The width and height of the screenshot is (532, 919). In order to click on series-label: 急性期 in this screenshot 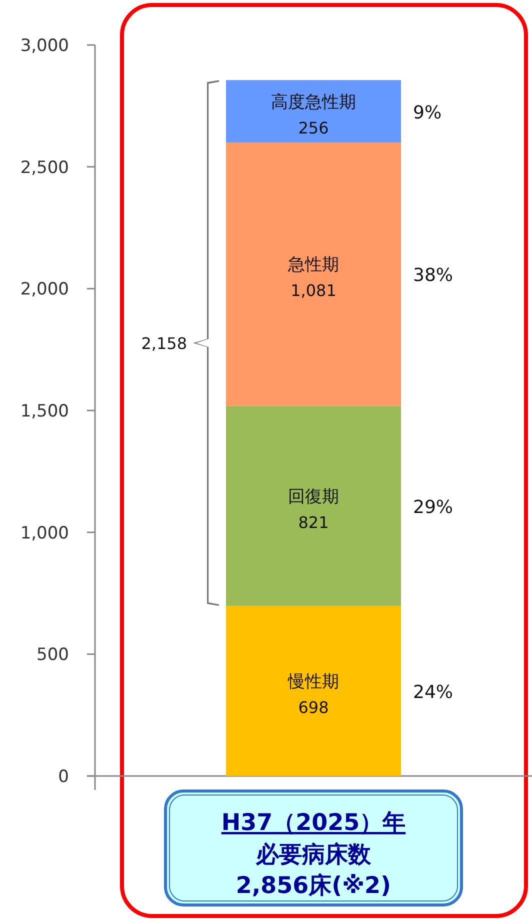, I will do `click(313, 265)`.